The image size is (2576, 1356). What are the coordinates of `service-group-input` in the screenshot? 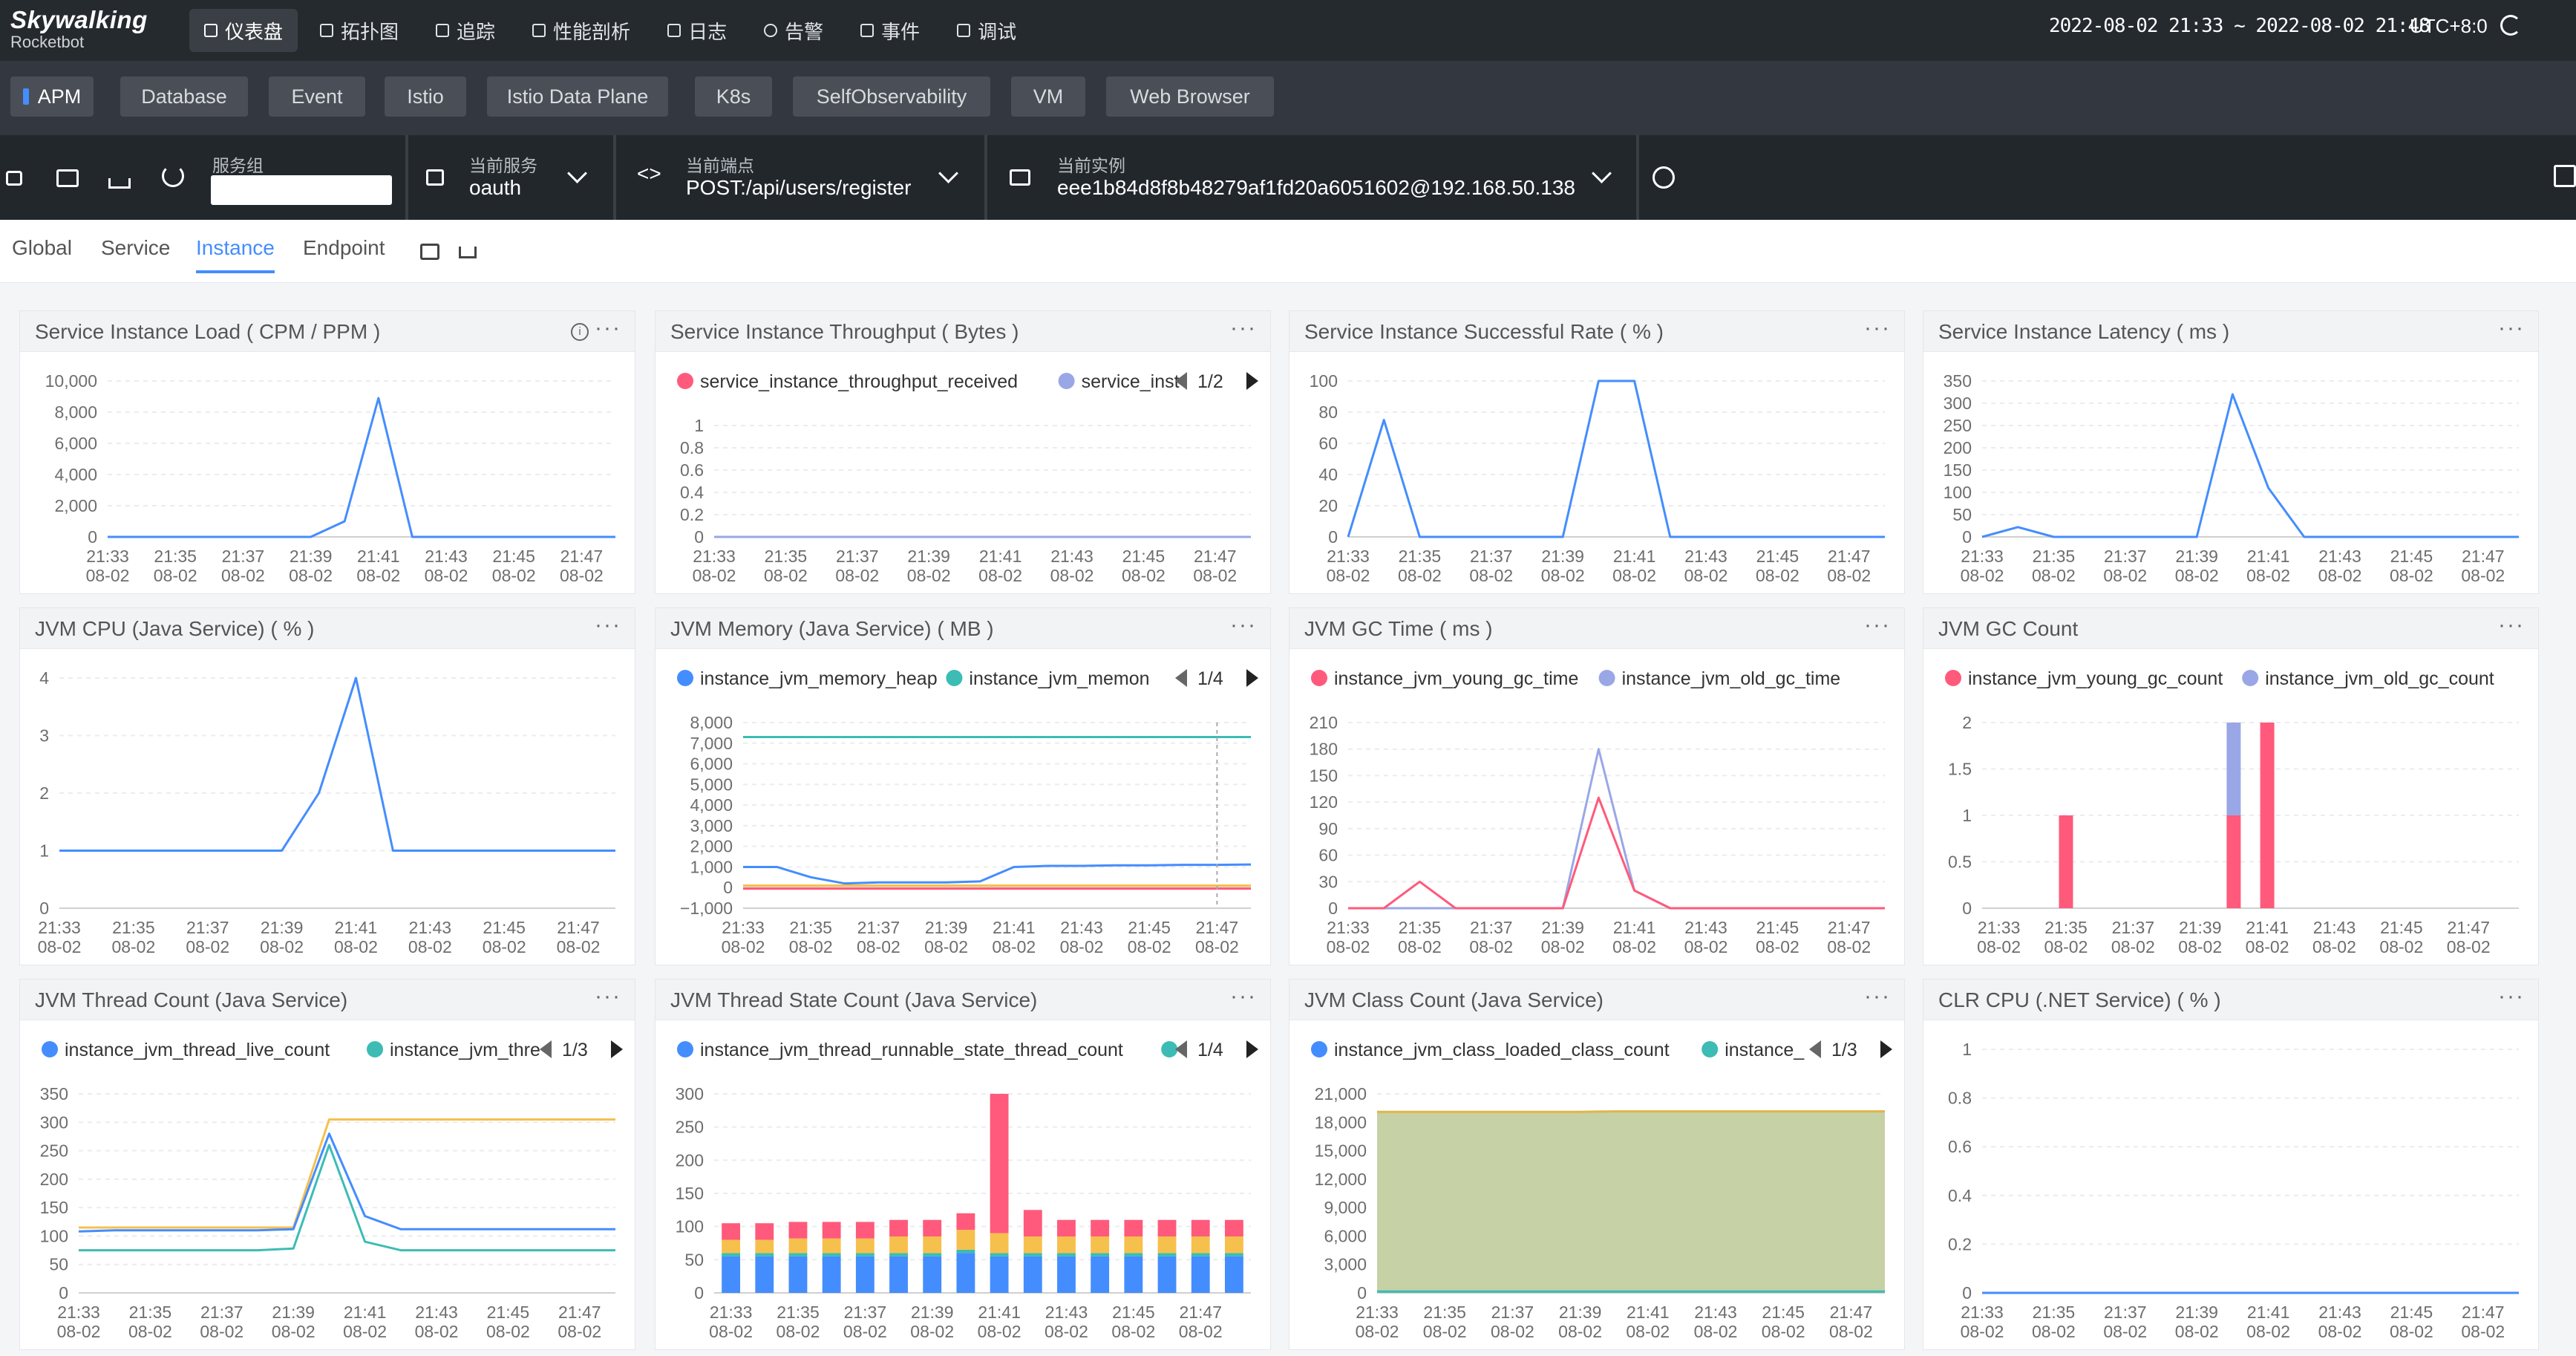 It's located at (301, 190).